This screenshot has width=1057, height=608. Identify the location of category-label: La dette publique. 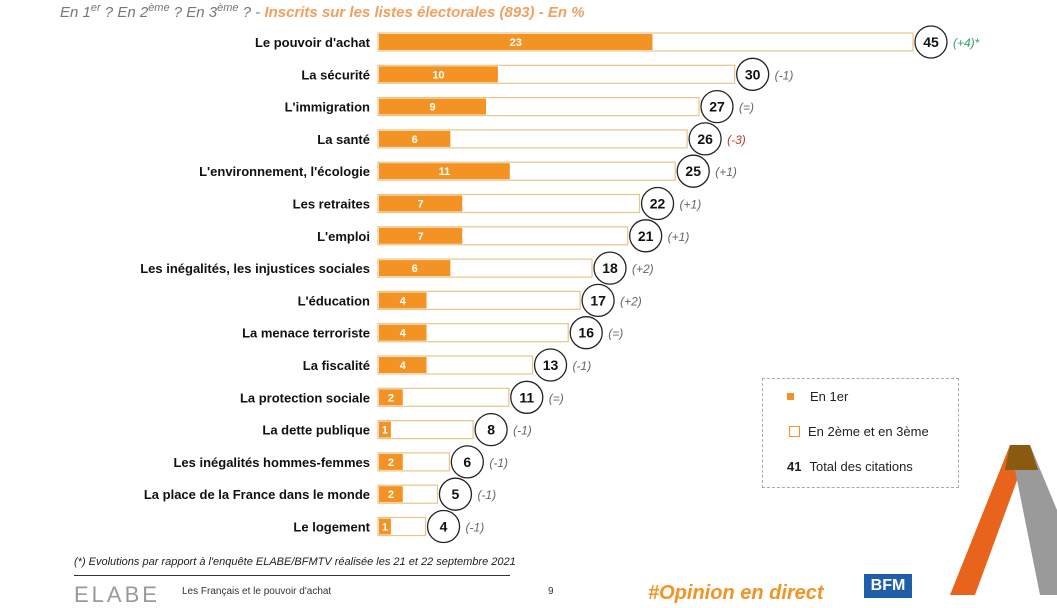
(316, 430).